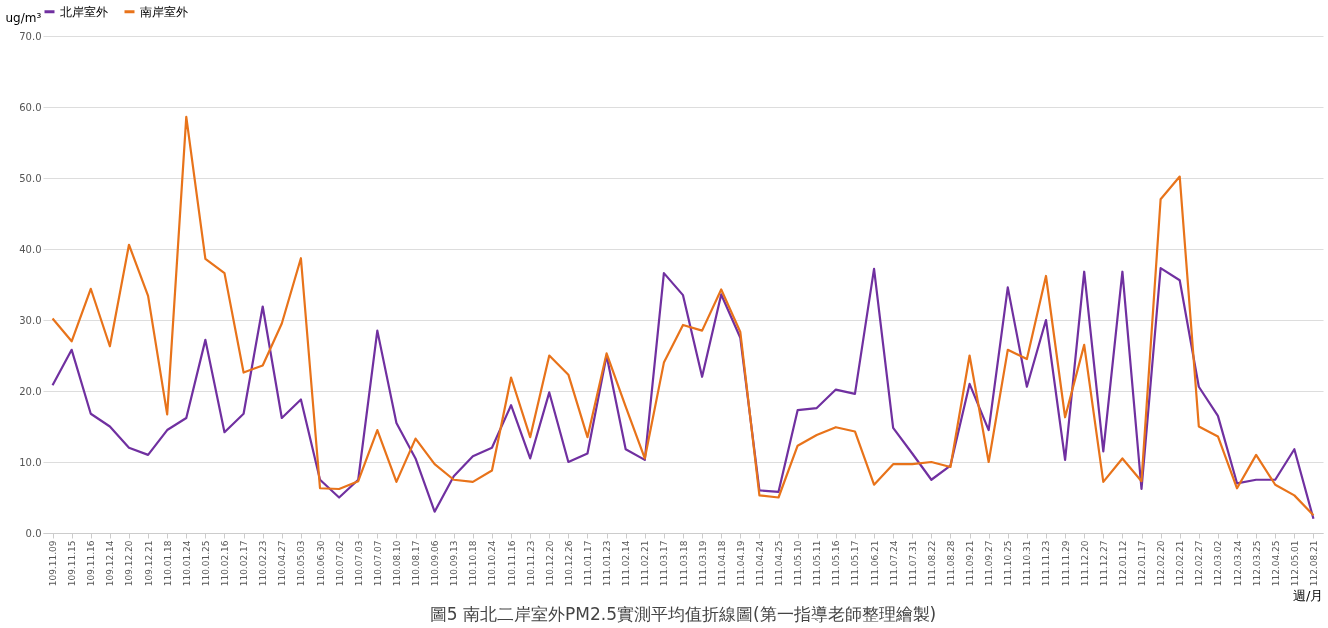 The height and width of the screenshot is (628, 1328). I want to click on y-tick-label: 50.0, so click(30, 178).